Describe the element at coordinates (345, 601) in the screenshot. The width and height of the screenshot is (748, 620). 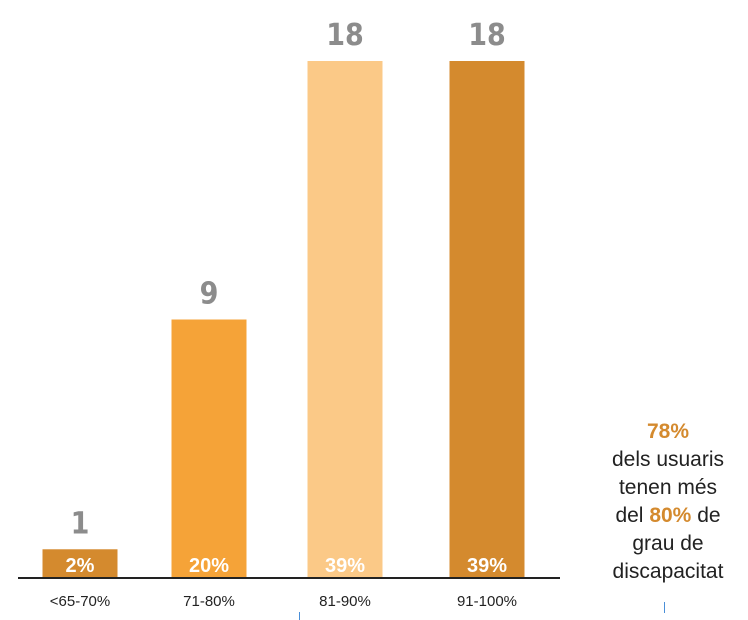
I see `x-tick-label: 81-90%` at that location.